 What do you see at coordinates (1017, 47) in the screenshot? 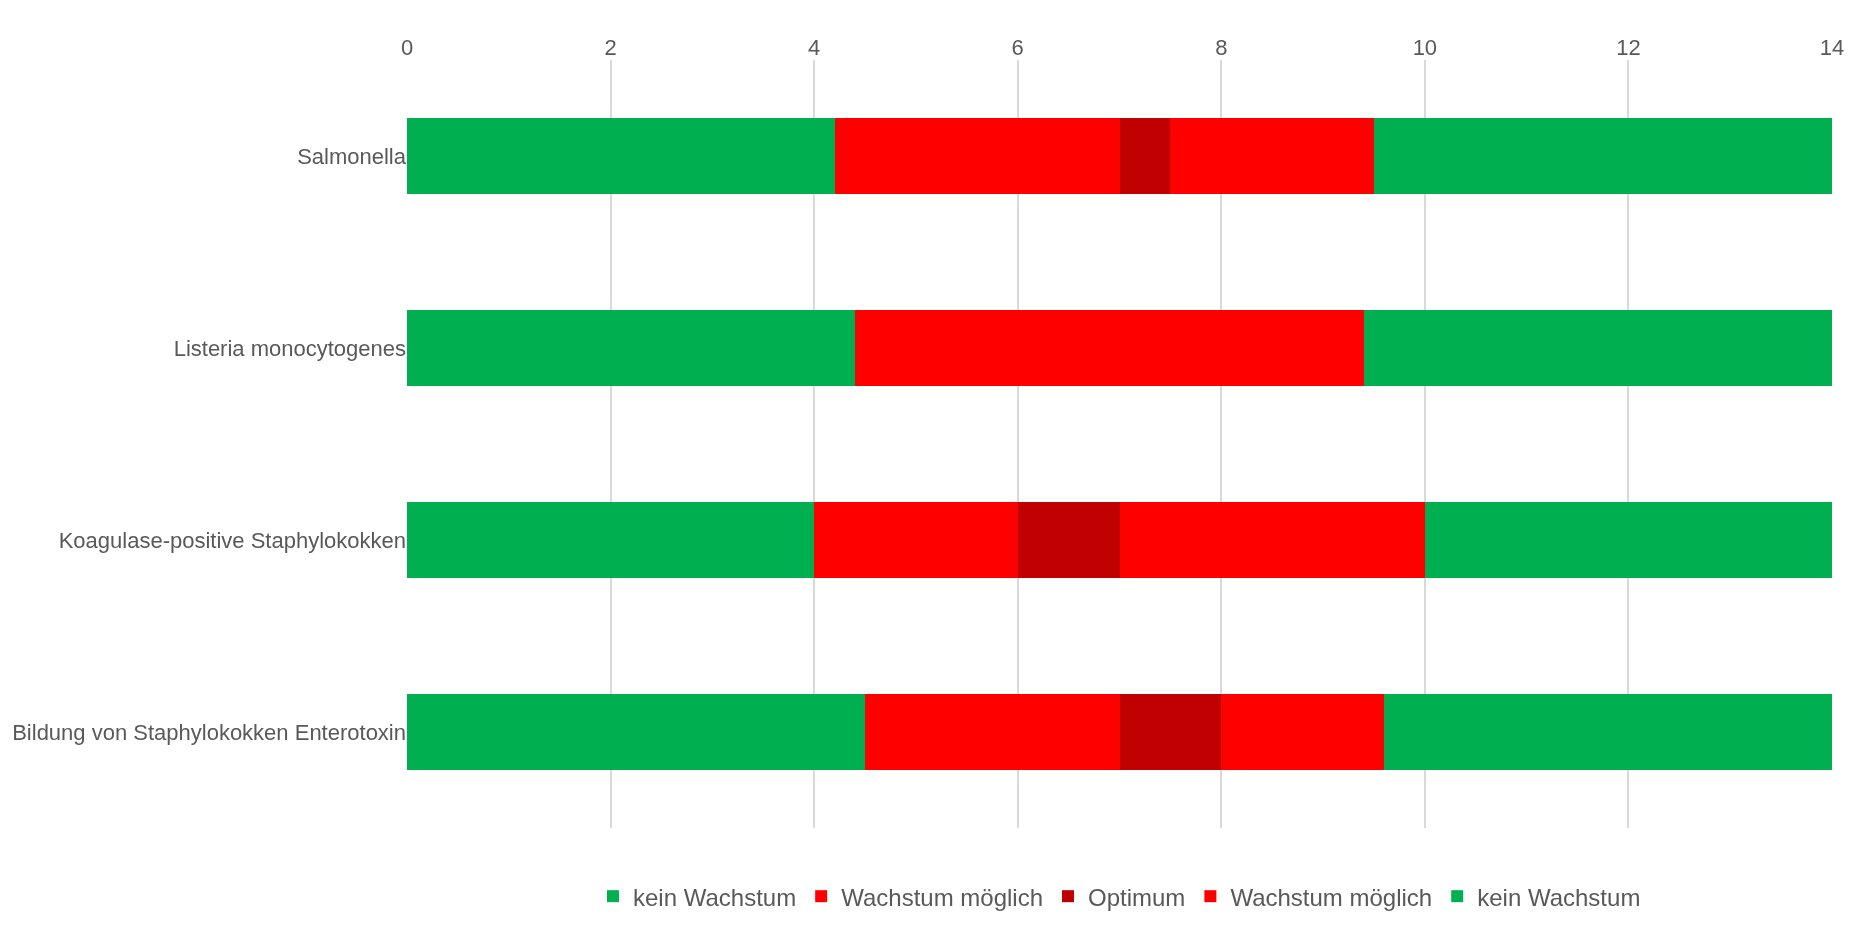
I see `x-tick-label: 6` at bounding box center [1017, 47].